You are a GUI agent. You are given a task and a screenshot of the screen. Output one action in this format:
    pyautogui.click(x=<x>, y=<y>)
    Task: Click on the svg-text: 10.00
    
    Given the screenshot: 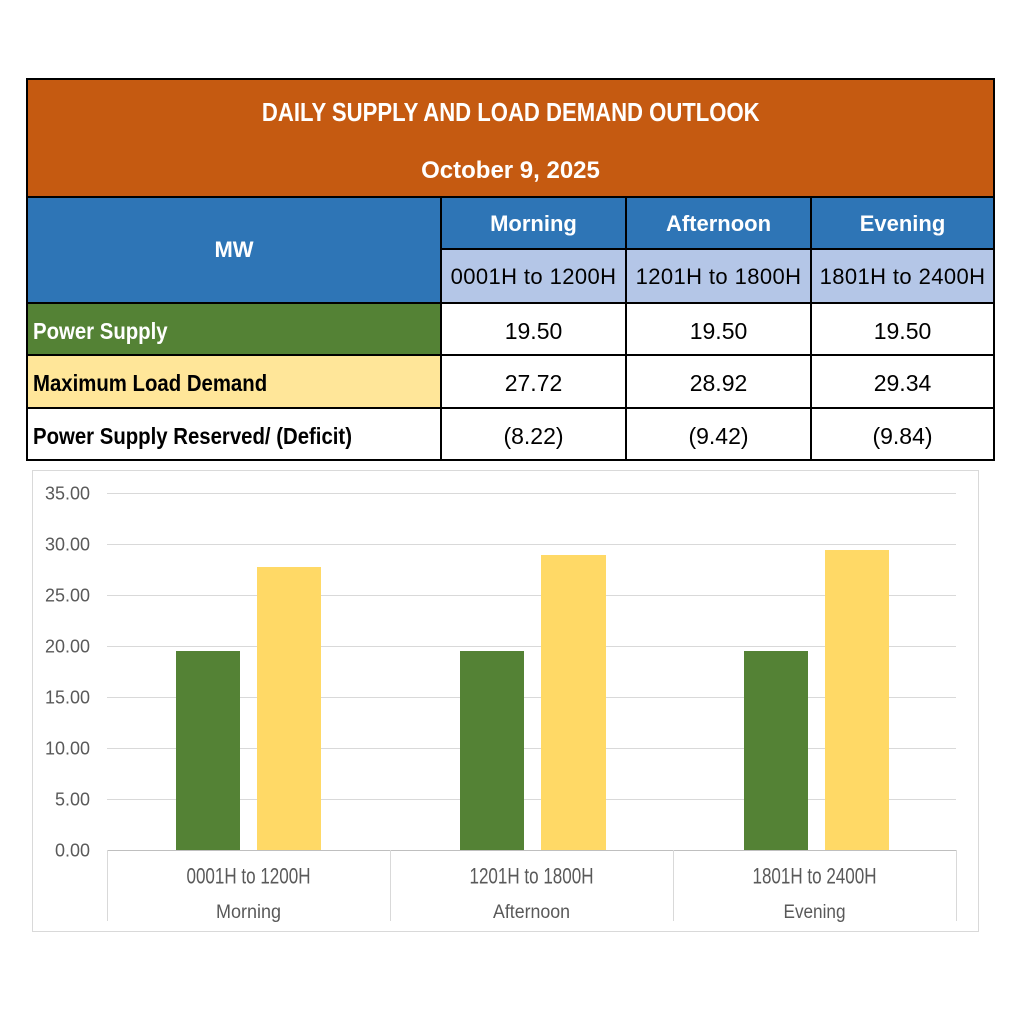 What is the action you would take?
    pyautogui.click(x=67, y=749)
    